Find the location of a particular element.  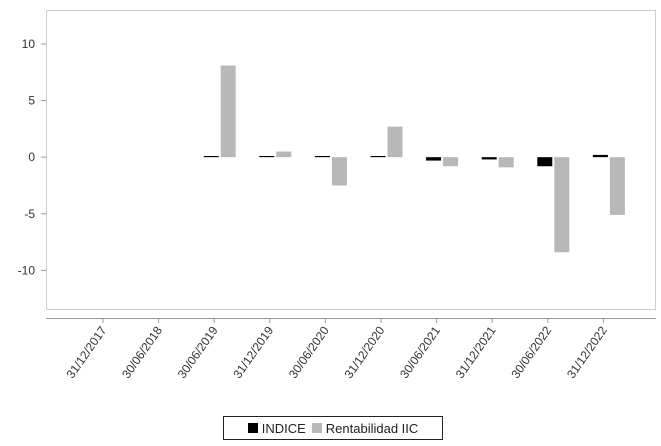

y-tick-label: -5 is located at coordinates (29, 214).